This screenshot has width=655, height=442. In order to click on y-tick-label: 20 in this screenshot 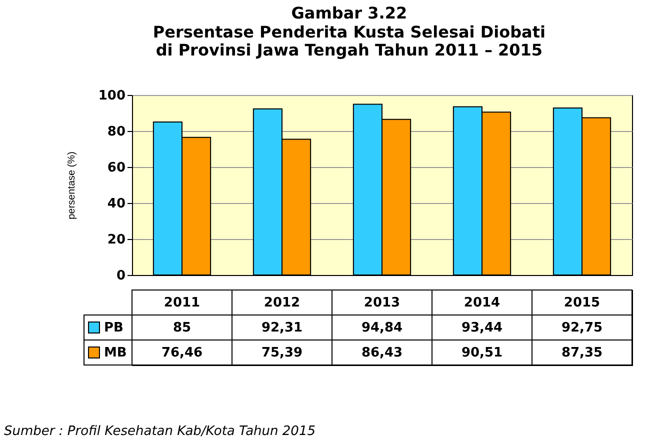, I will do `click(116, 240)`.